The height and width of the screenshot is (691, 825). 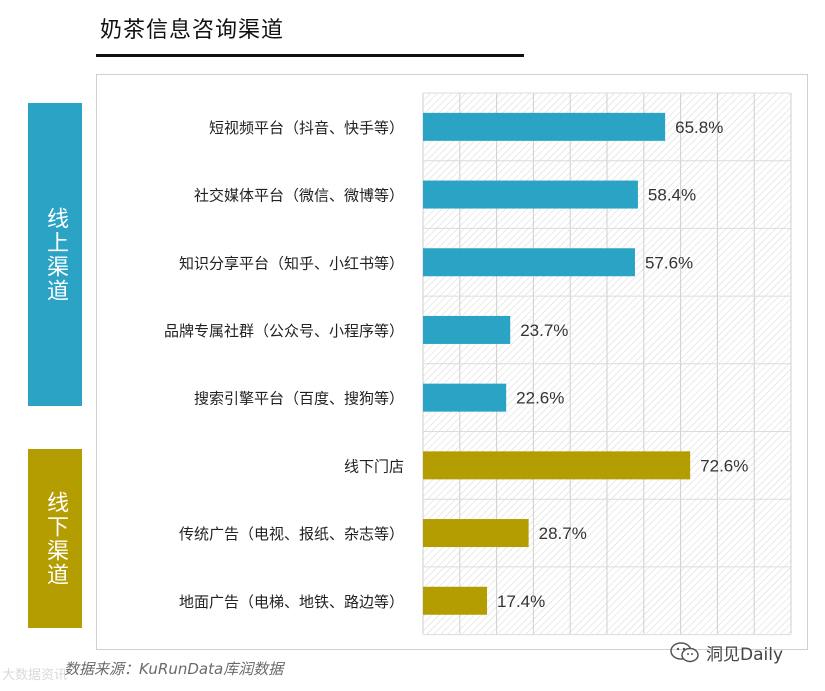 I want to click on watermark-right-text: 洞见Daily, so click(x=745, y=655).